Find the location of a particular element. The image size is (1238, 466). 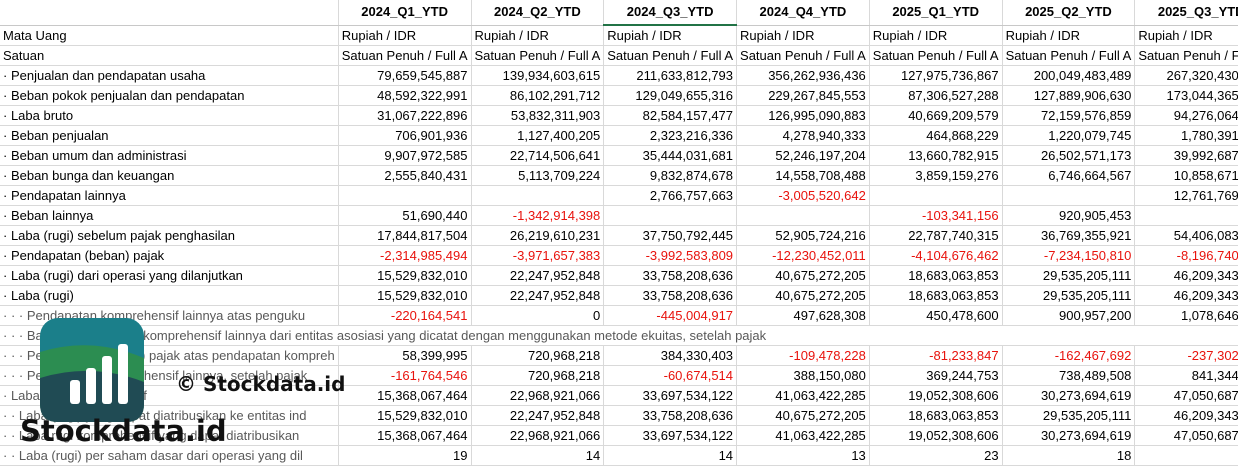

value-cell: 52,905,724,216 is located at coordinates (803, 235).